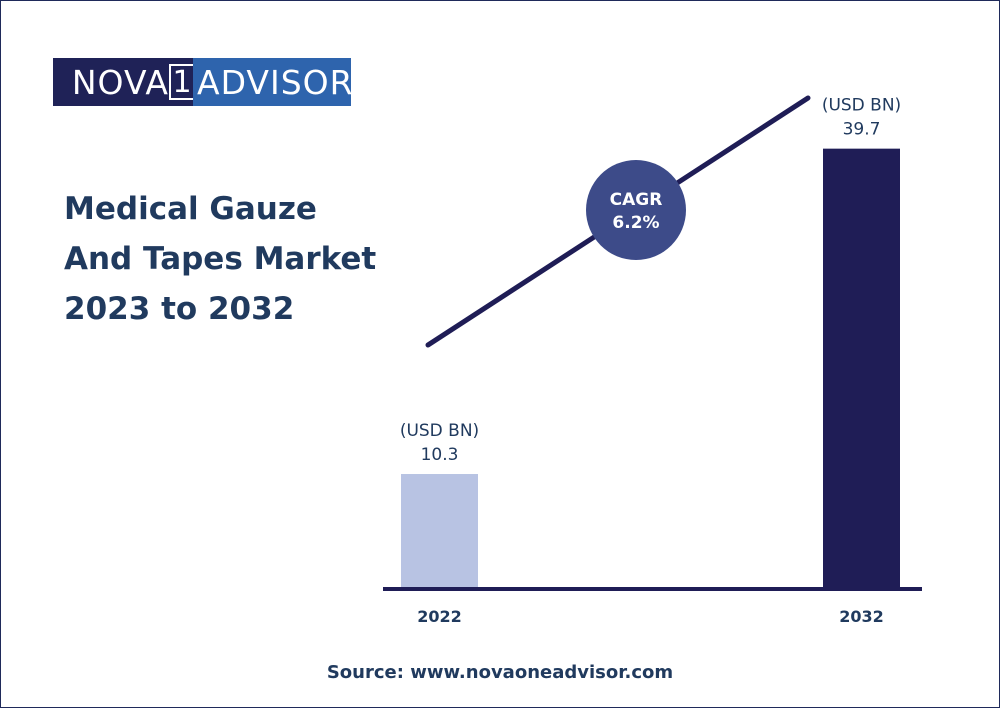 The width and height of the screenshot is (1000, 708). What do you see at coordinates (635, 223) in the screenshot?
I see `cagr-value: 6.2%` at bounding box center [635, 223].